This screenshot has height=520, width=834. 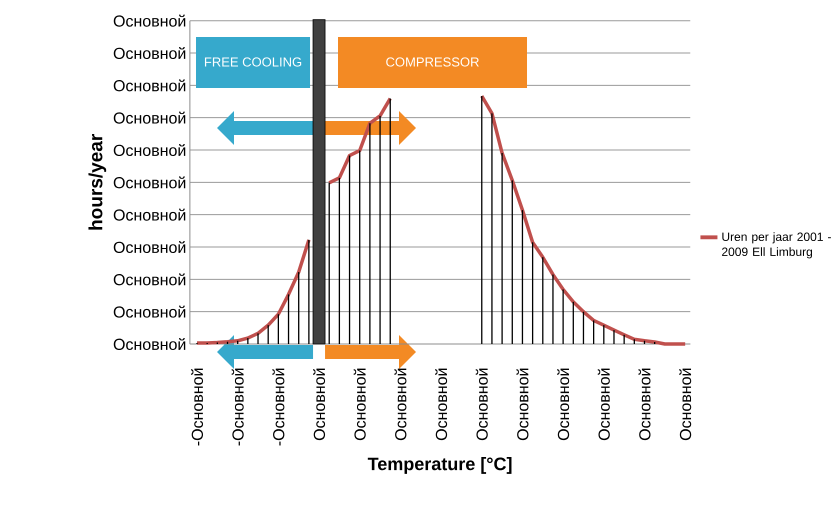 What do you see at coordinates (776, 245) in the screenshot?
I see `legend-label: Uren per jaar 2001 - 2009 Ell Limburg` at bounding box center [776, 245].